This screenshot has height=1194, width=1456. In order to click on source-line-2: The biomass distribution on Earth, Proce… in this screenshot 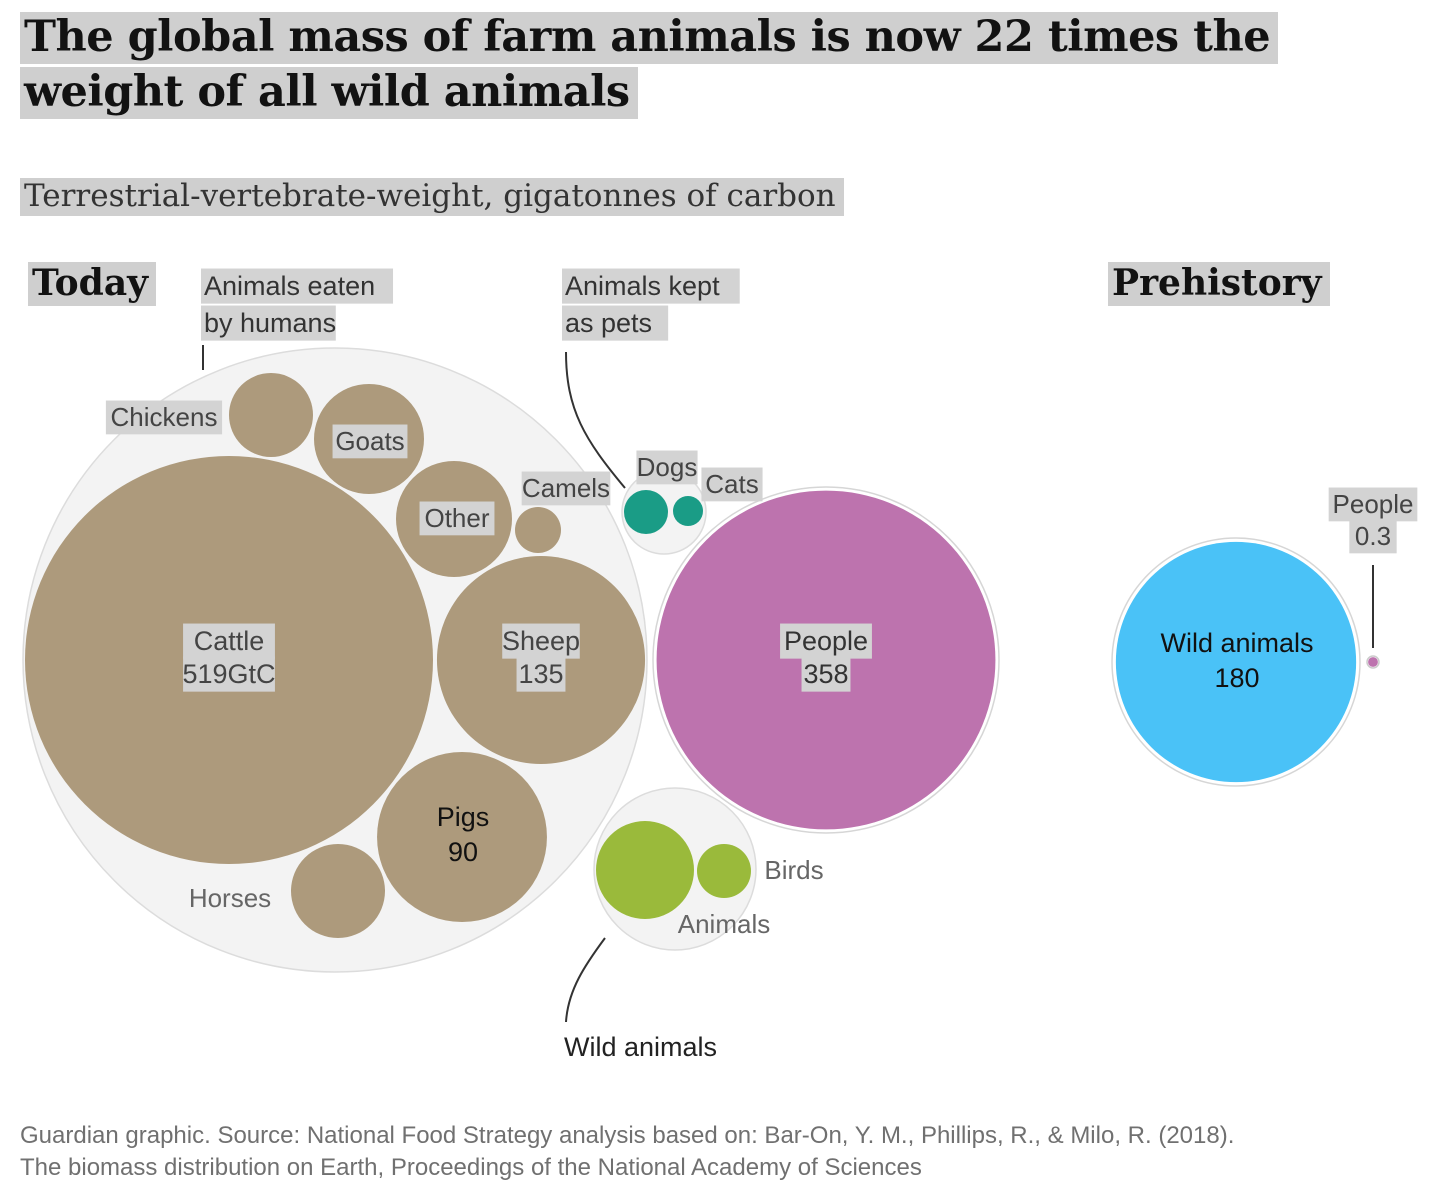, I will do `click(471, 1167)`.